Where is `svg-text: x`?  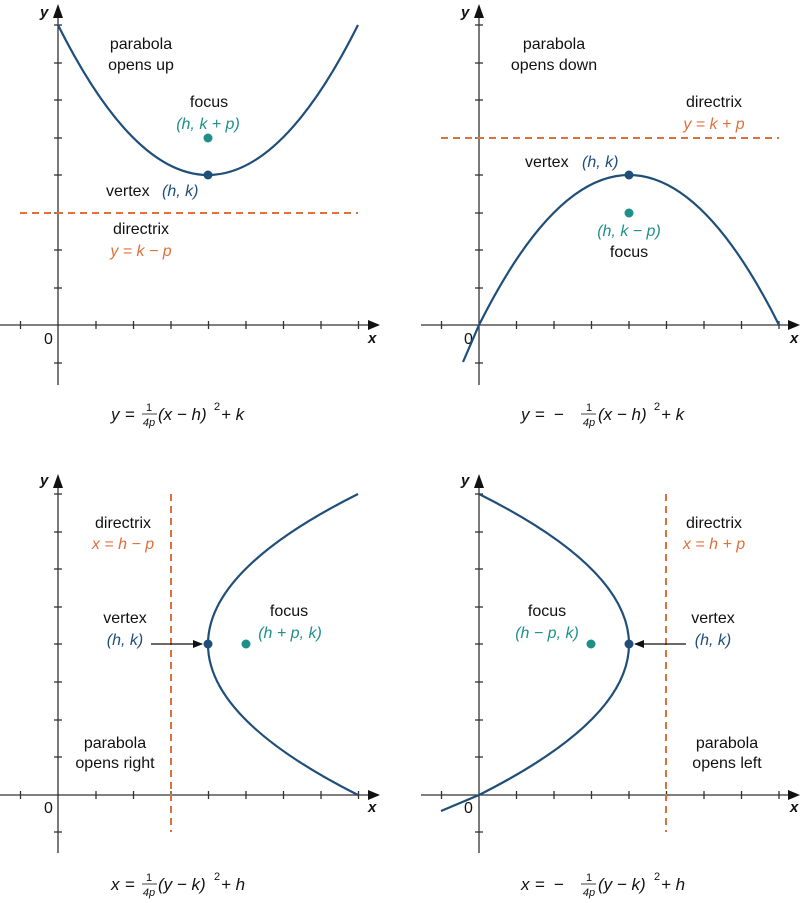
svg-text: x is located at coordinates (525, 884).